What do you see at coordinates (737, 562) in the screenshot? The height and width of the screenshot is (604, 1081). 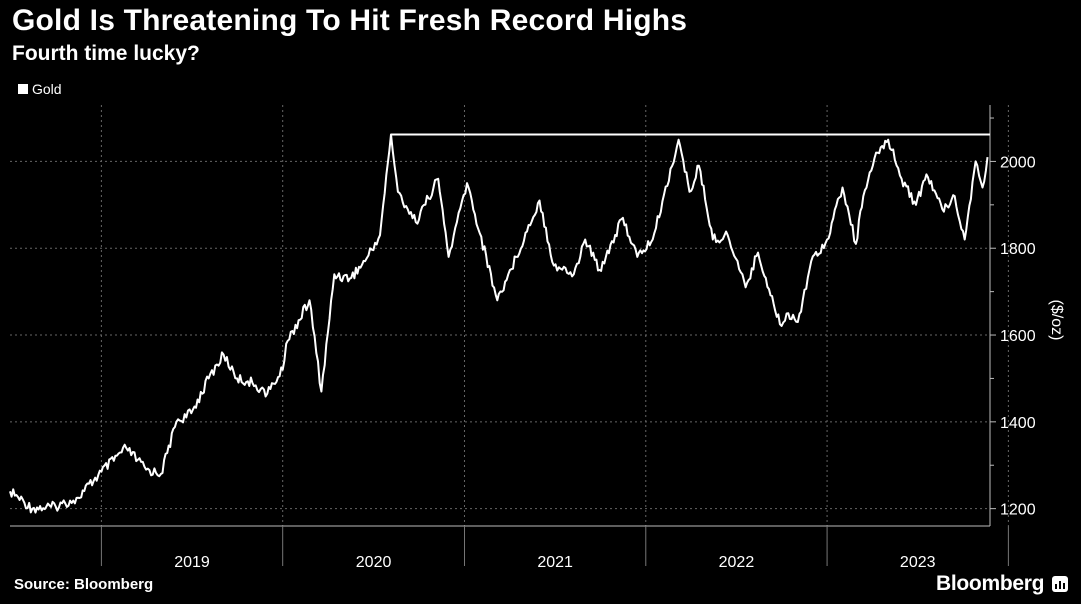 I see `x-tick-label: 2022` at bounding box center [737, 562].